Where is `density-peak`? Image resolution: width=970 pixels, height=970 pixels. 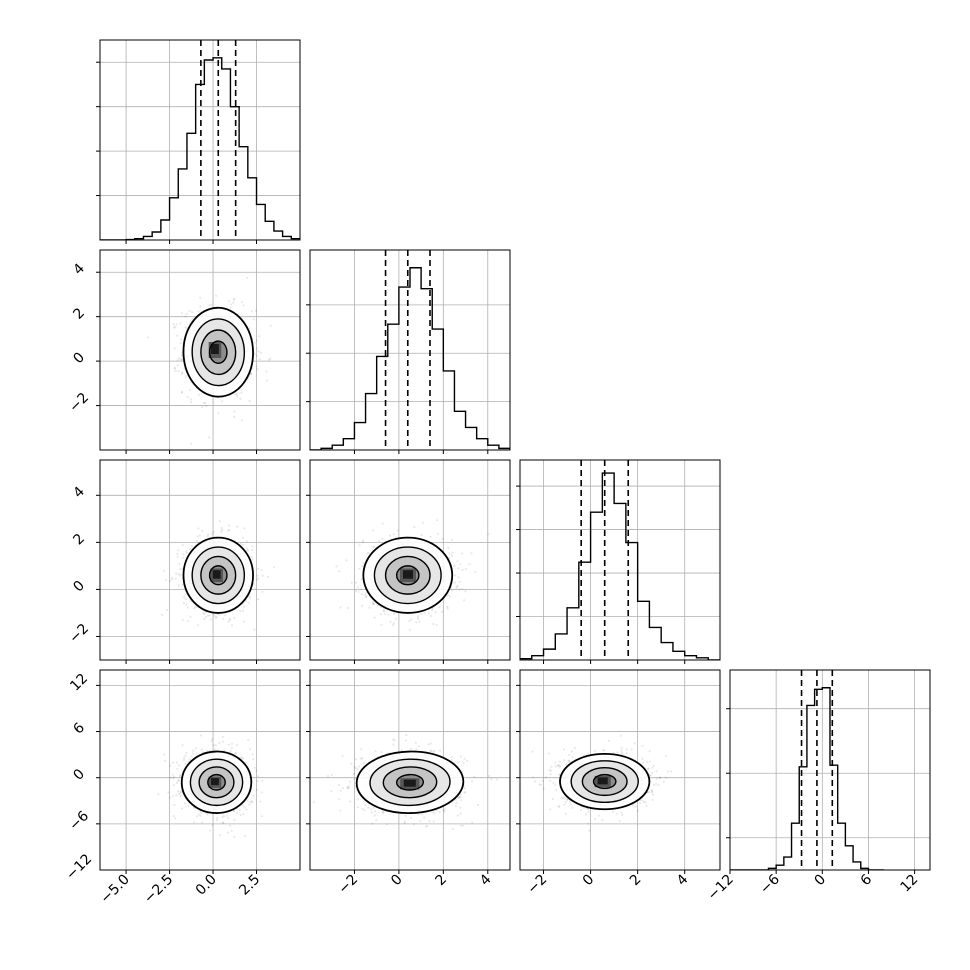
density-peak is located at coordinates (408, 574).